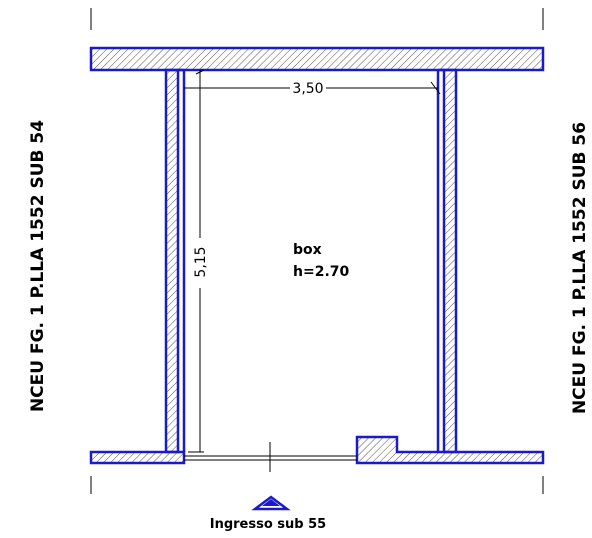 The image size is (592, 538). I want to click on bottom-wall-left, so click(137, 457).